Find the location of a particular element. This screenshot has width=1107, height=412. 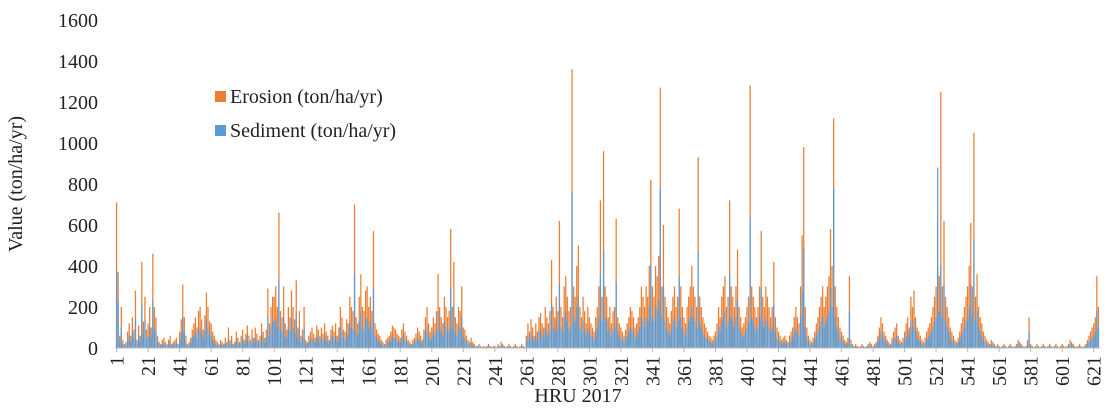

x-tick-label: 561 is located at coordinates (1000, 371).